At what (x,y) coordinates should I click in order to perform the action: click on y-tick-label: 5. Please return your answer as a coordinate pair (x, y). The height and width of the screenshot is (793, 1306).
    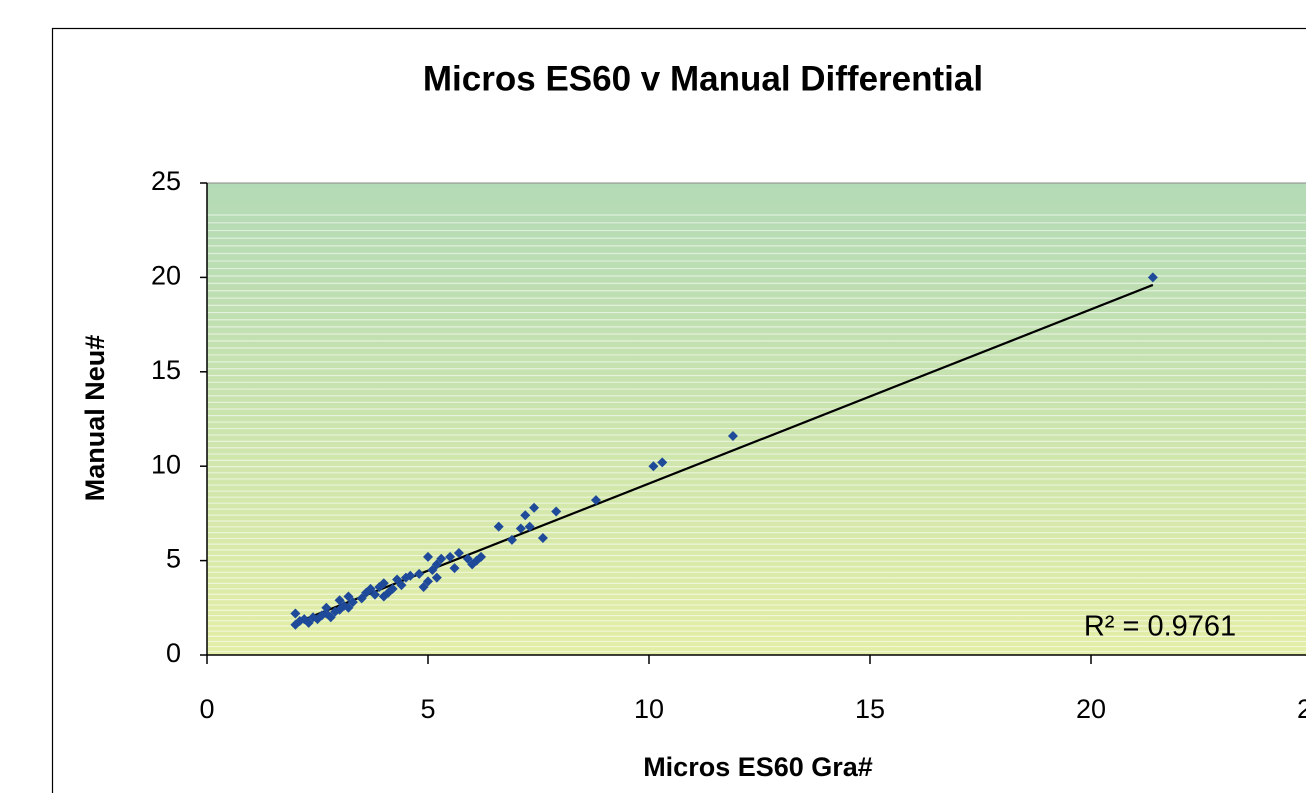
    Looking at the image, I should click on (173, 559).